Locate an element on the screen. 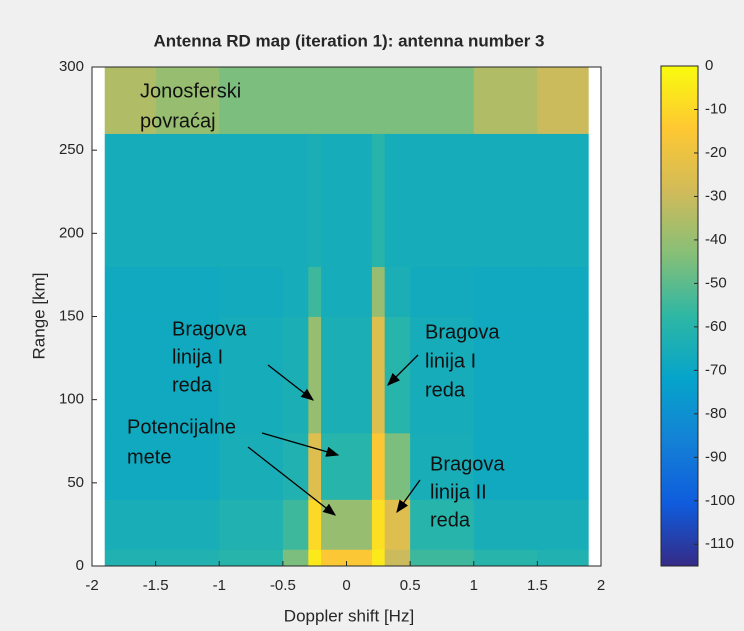  annotation: Potencijalne is located at coordinates (181, 427).